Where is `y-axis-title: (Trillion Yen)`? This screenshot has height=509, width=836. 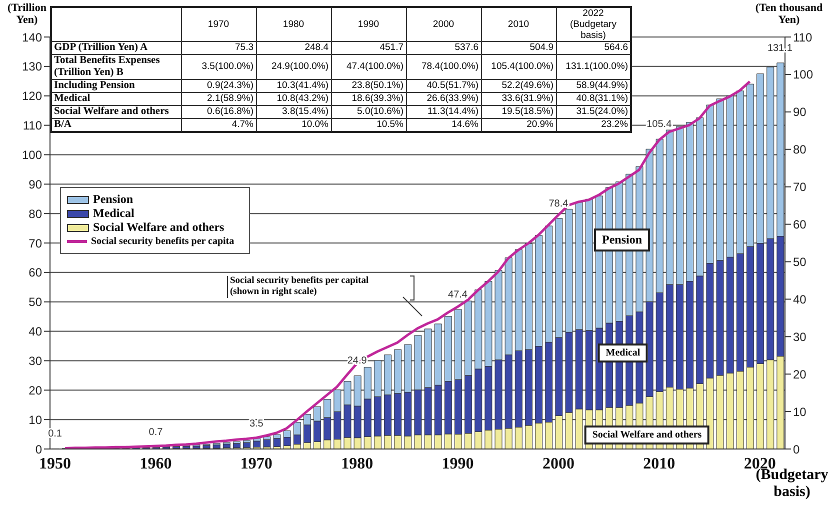 y-axis-title: (Trillion Yen) is located at coordinates (27, 14).